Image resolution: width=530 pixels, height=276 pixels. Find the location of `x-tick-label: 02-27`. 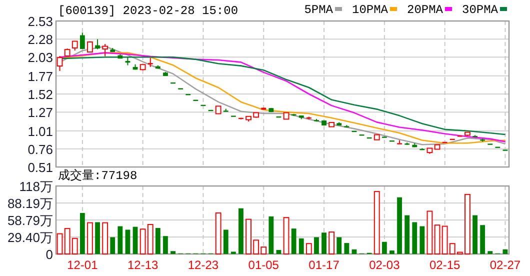

x-tick-label: 02-27 is located at coordinates (505, 265).